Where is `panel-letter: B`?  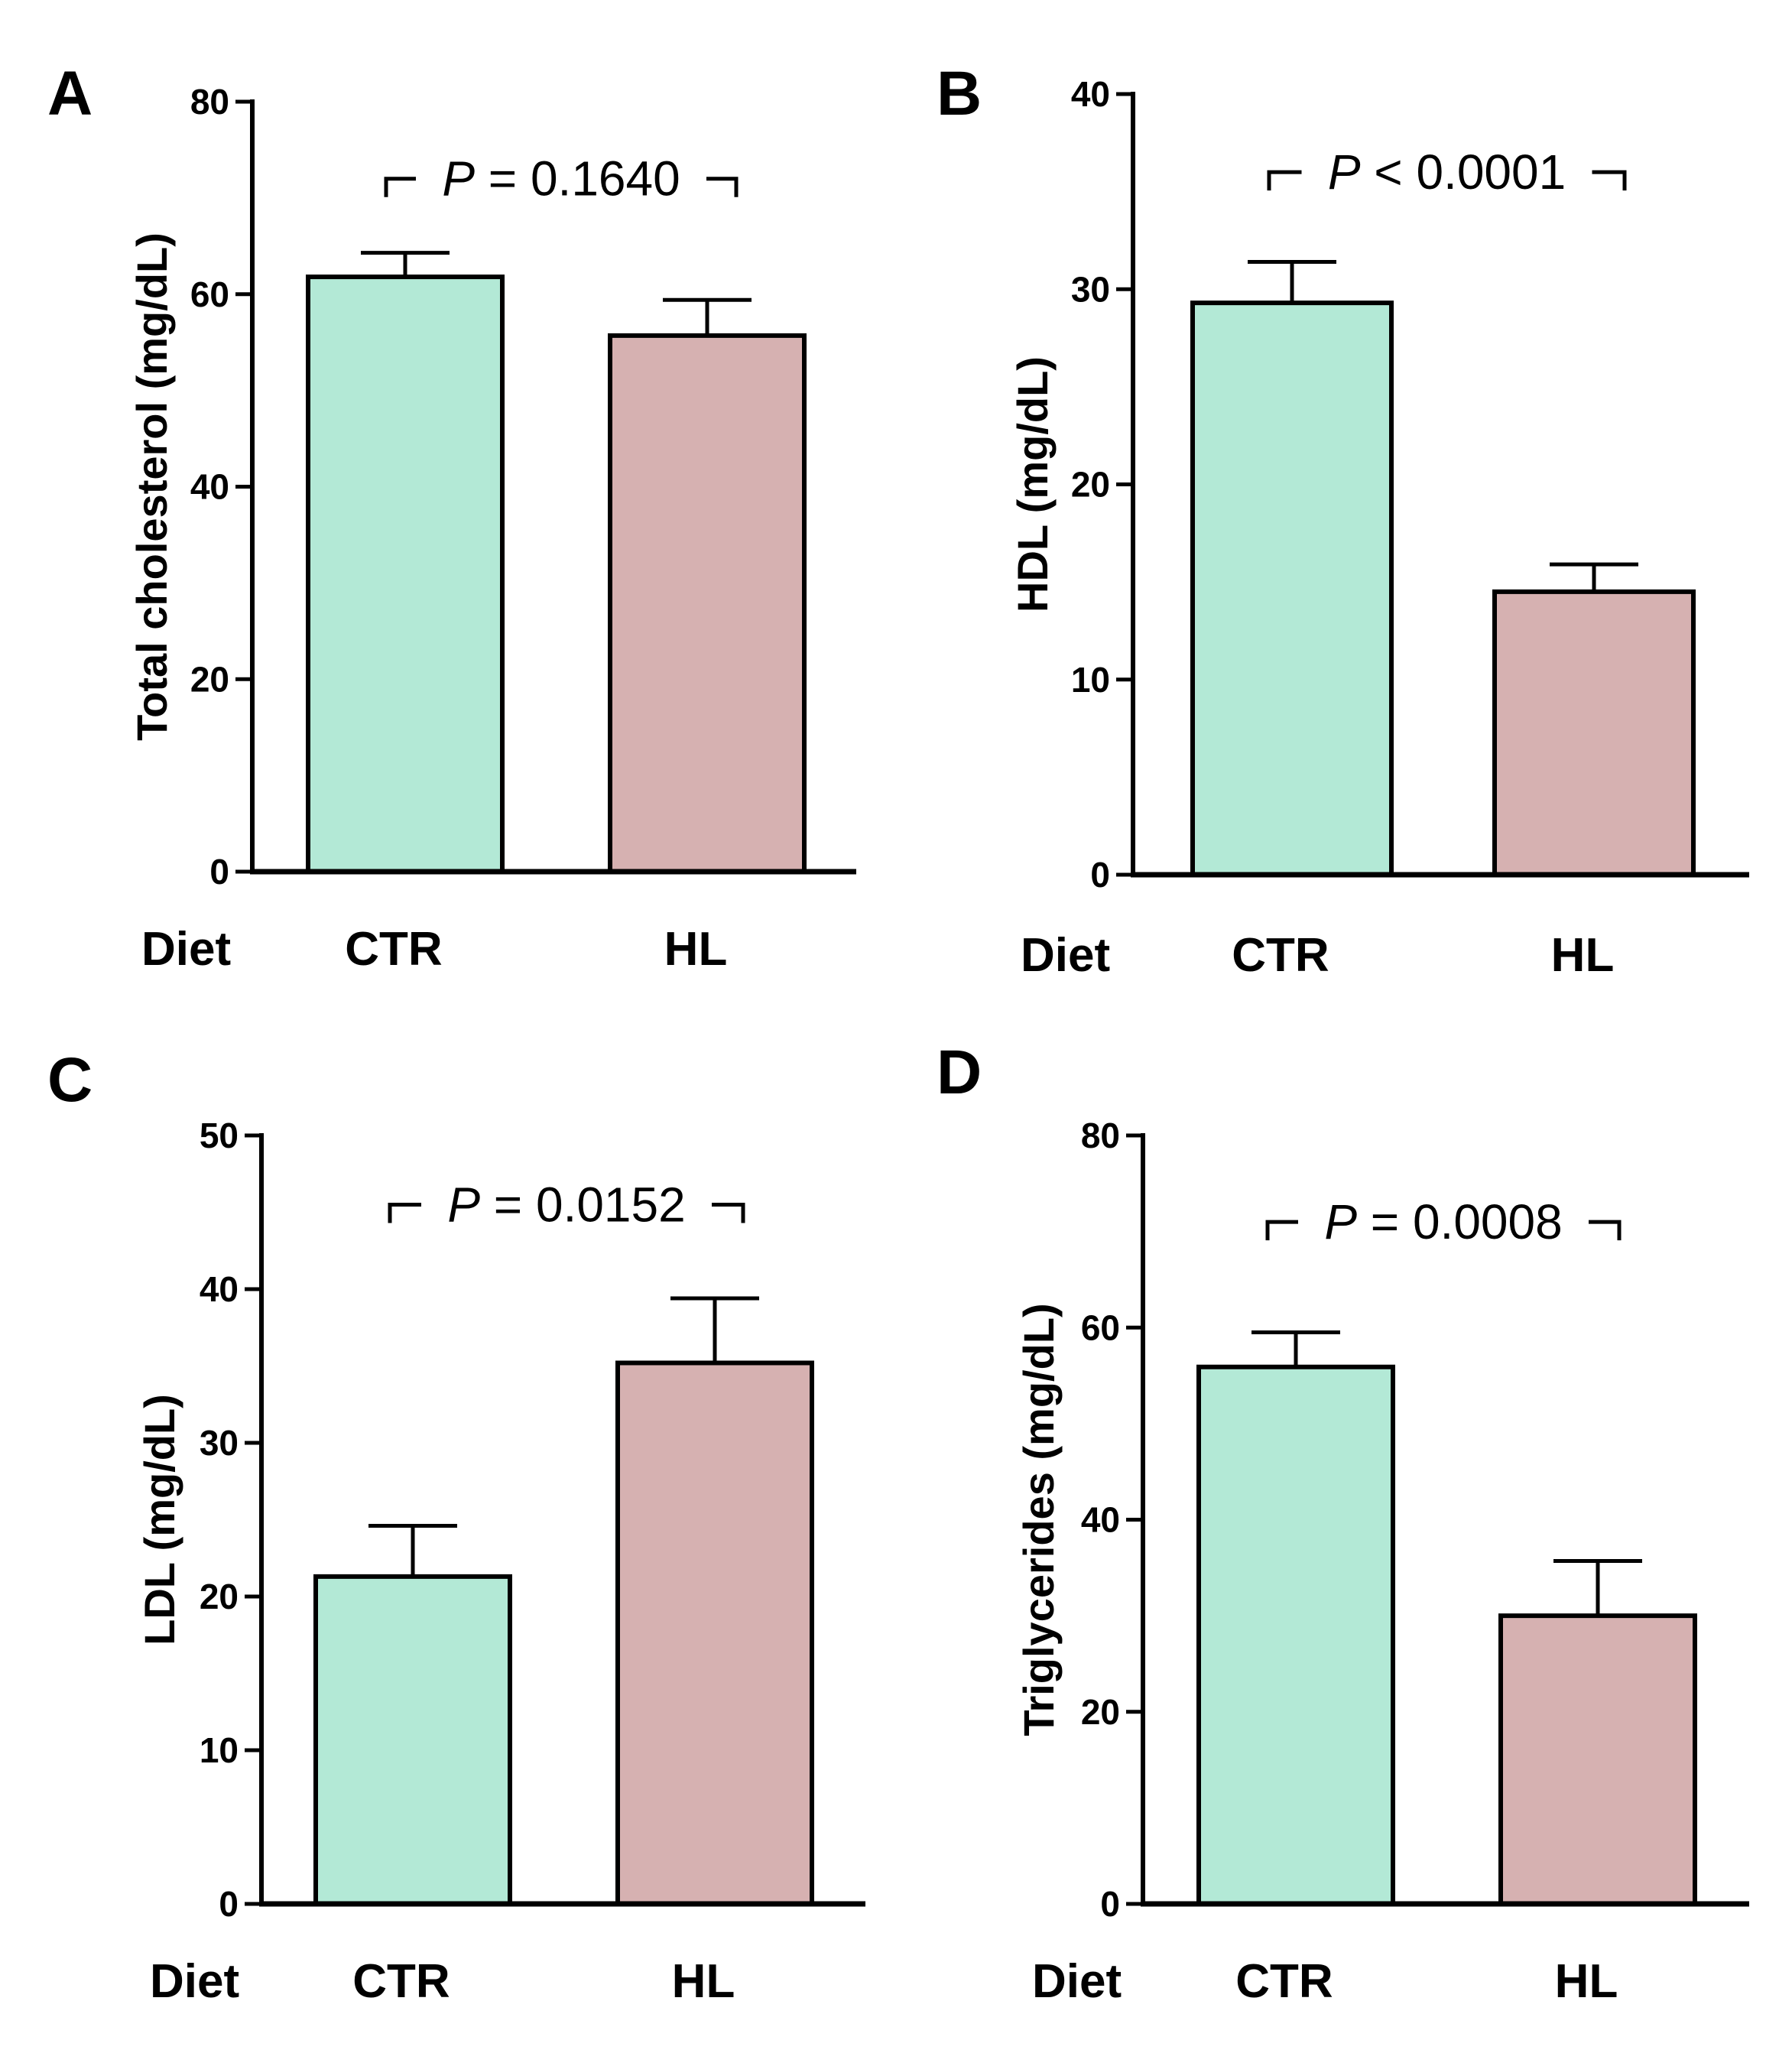 panel-letter: B is located at coordinates (959, 93).